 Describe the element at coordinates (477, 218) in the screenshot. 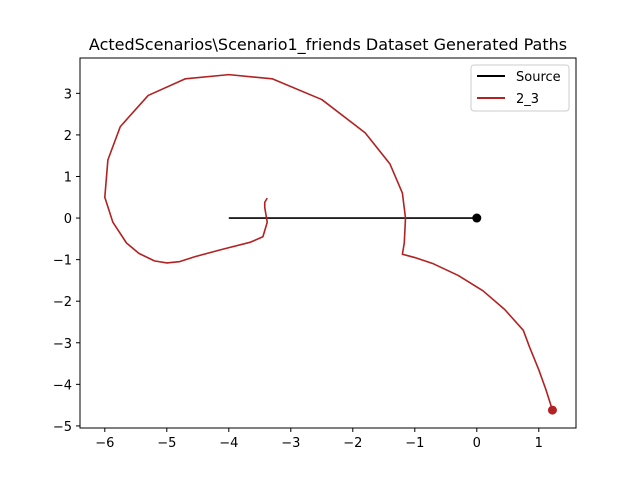

I see `end-point-source` at that location.